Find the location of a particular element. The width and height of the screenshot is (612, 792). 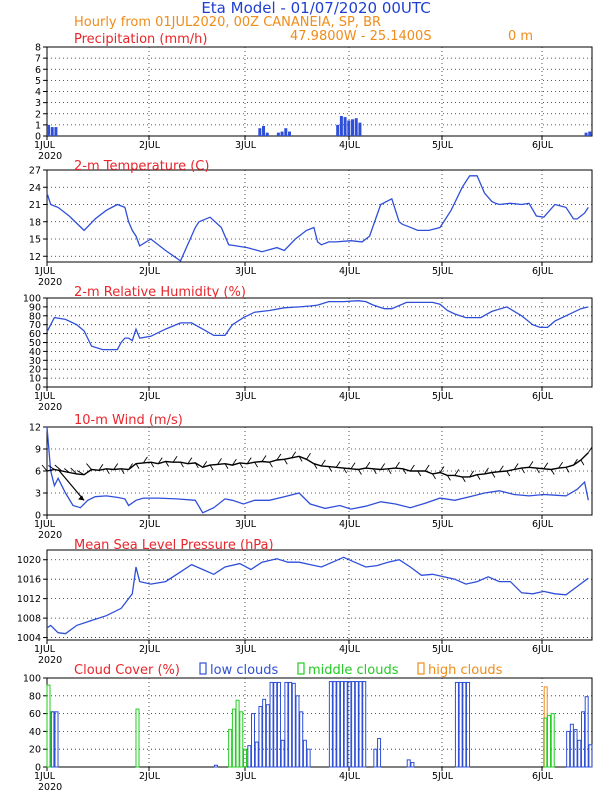

wind-arrow-main is located at coordinates (71, 485).